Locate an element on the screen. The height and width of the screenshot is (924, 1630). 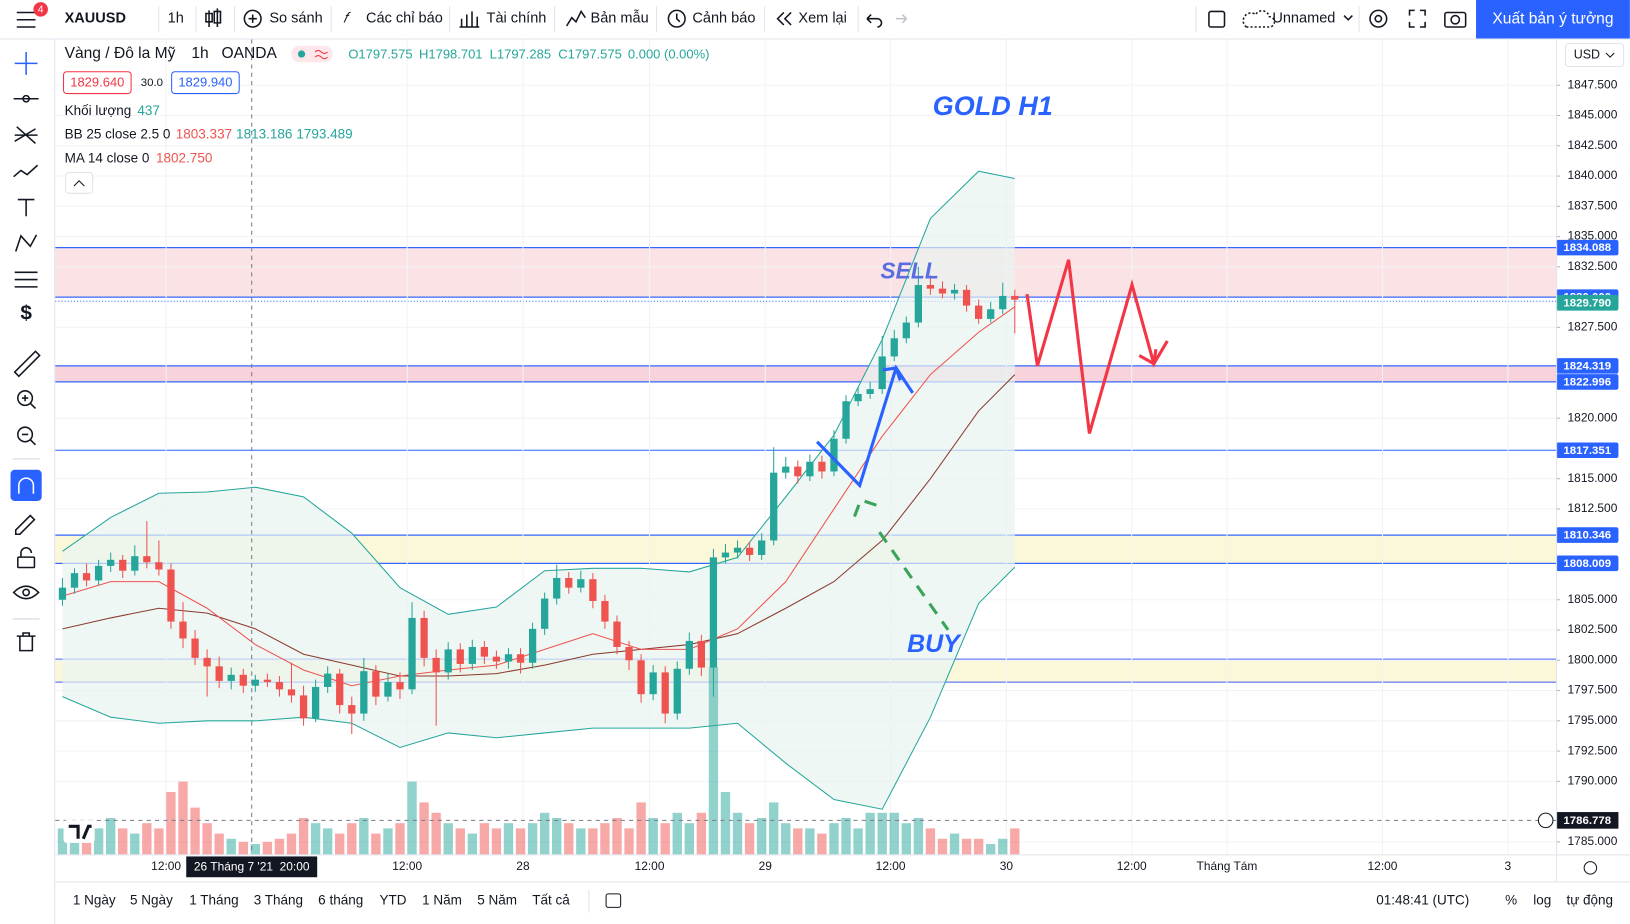
snapshot-icon is located at coordinates (1455, 19).